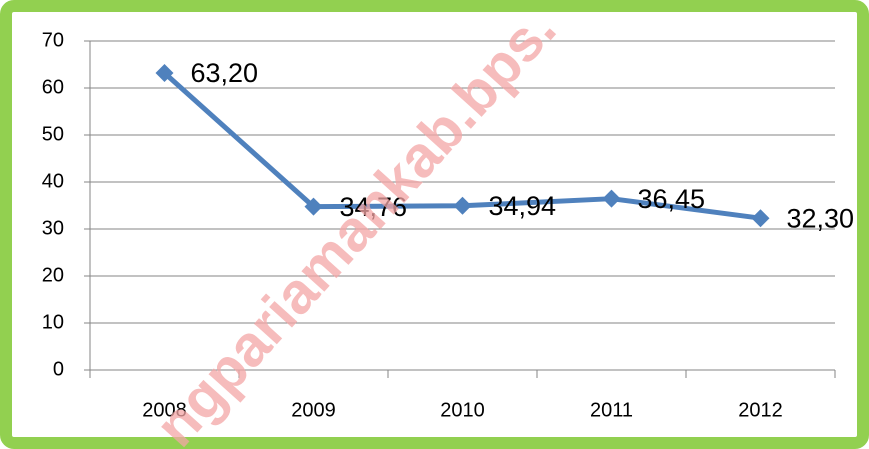 This screenshot has height=449, width=869. What do you see at coordinates (821, 218) in the screenshot?
I see `data-label: 32,30` at bounding box center [821, 218].